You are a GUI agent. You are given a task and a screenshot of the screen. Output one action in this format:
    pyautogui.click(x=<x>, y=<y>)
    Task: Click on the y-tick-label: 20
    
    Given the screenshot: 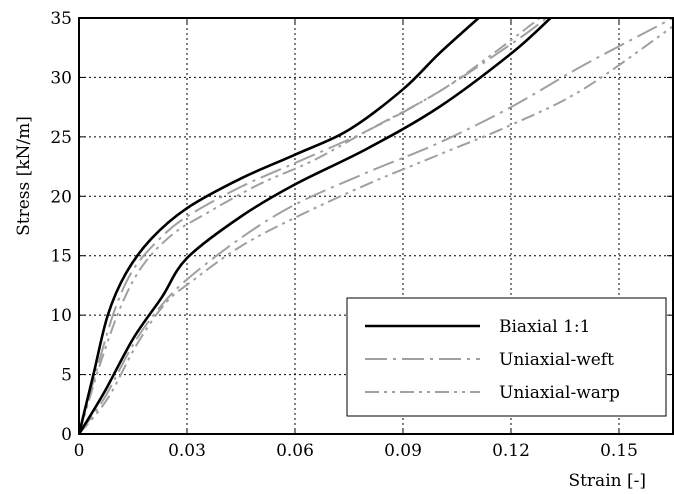 What is the action you would take?
    pyautogui.click(x=61, y=197)
    